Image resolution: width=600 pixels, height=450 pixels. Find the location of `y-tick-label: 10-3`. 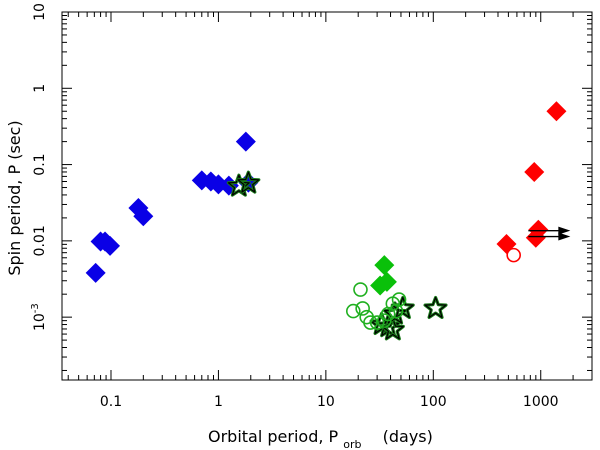

y-tick-label: 10-3 is located at coordinates (39, 317).